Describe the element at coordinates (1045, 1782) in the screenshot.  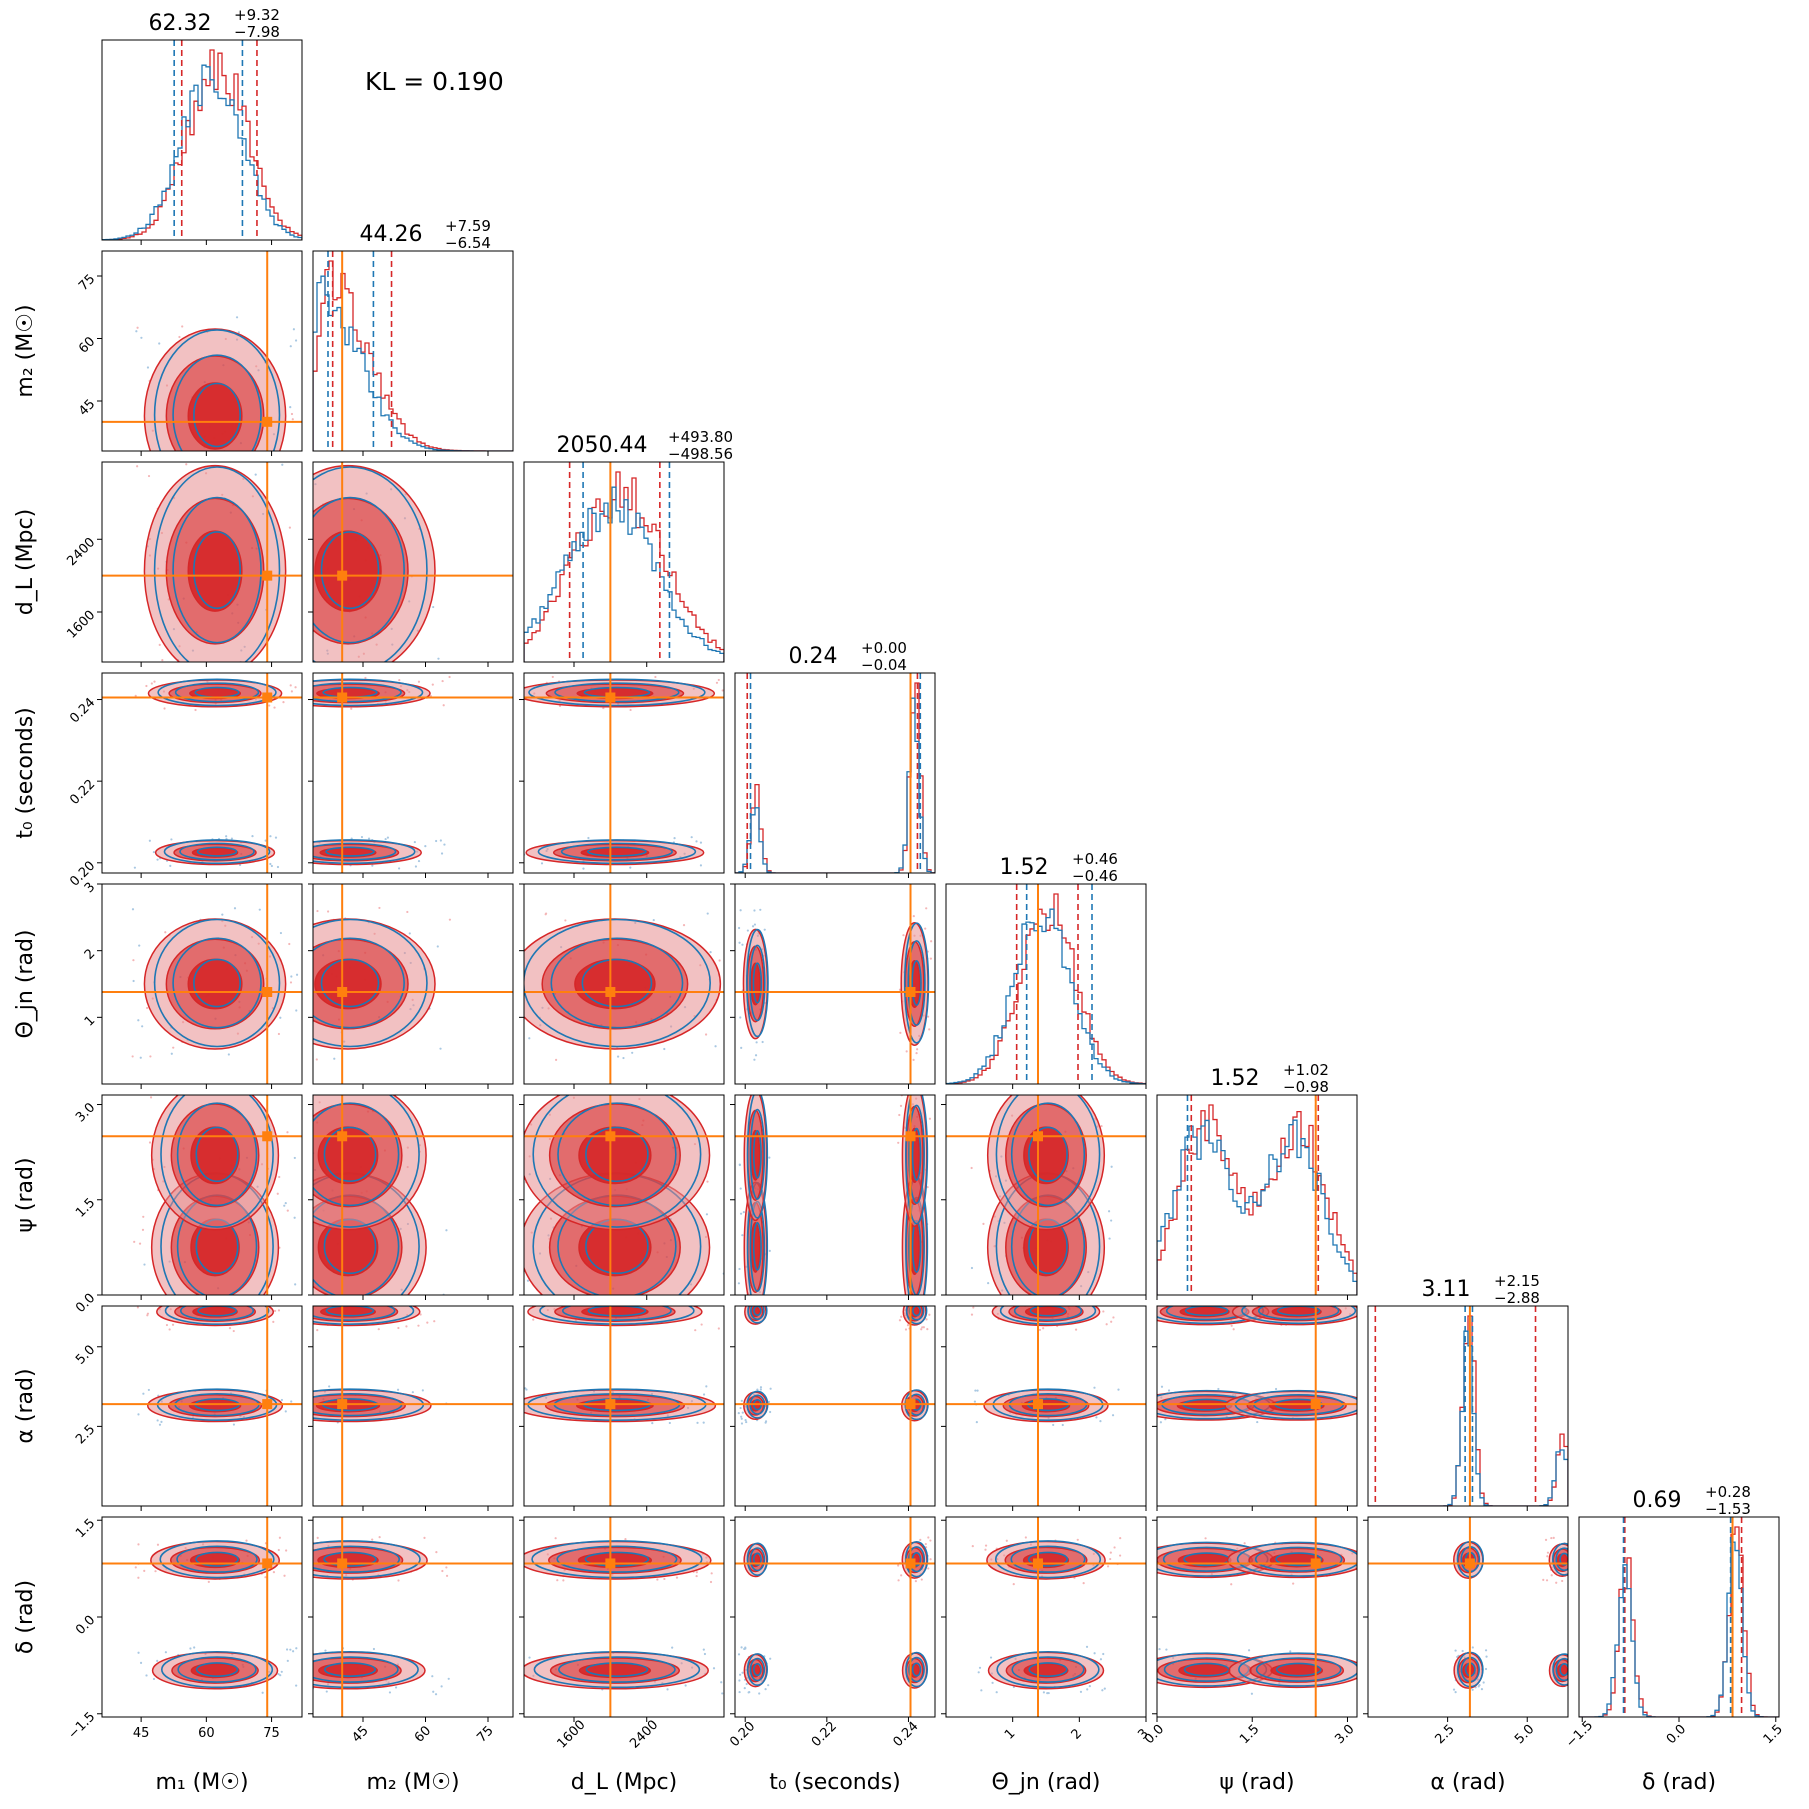
I see `x-axis-label: Θ_jn (rad)` at that location.